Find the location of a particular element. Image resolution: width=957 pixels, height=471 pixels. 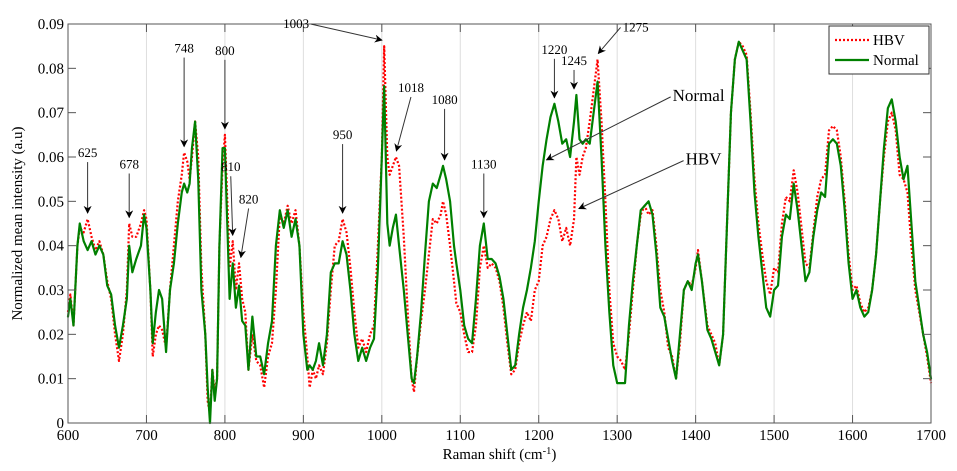

y-axis-title: Normalized mean intensity (a.u) is located at coordinates (18, 223).